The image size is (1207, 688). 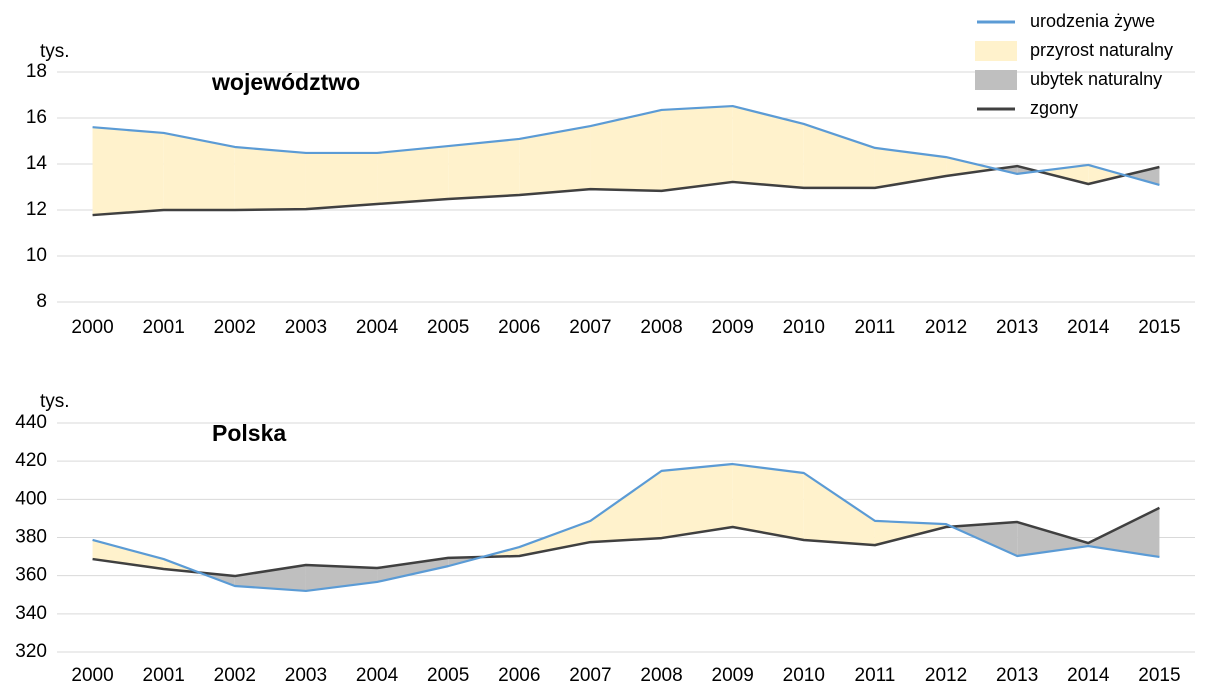 What do you see at coordinates (36, 255) in the screenshot?
I see `y-tick-label: 10` at bounding box center [36, 255].